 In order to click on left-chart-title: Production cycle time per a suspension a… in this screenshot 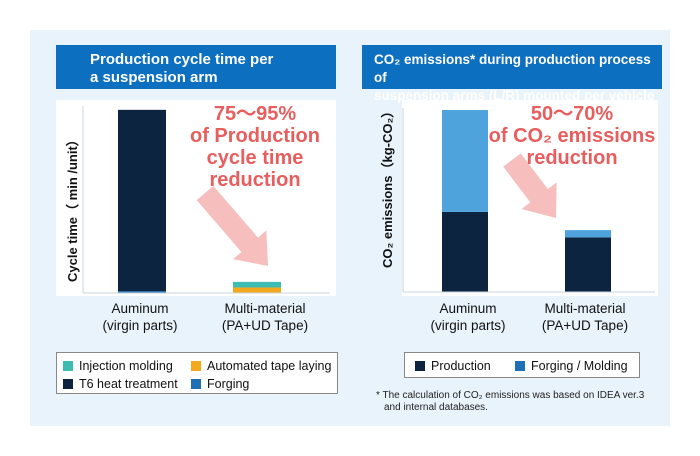, I will do `click(196, 67)`.